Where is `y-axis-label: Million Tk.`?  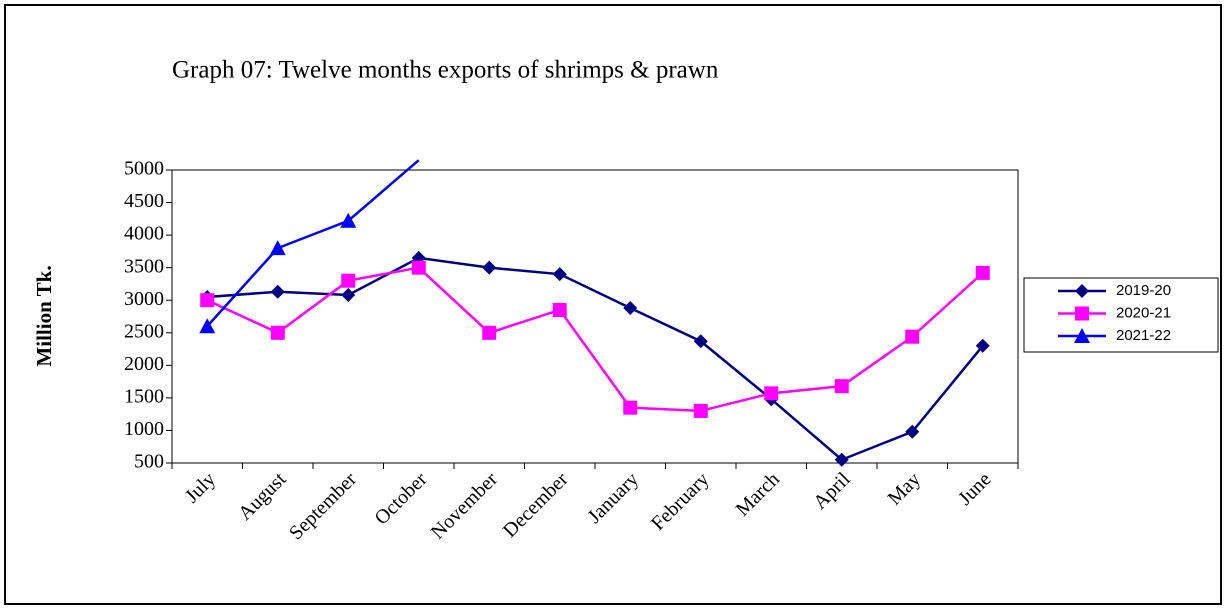 y-axis-label: Million Tk. is located at coordinates (44, 315).